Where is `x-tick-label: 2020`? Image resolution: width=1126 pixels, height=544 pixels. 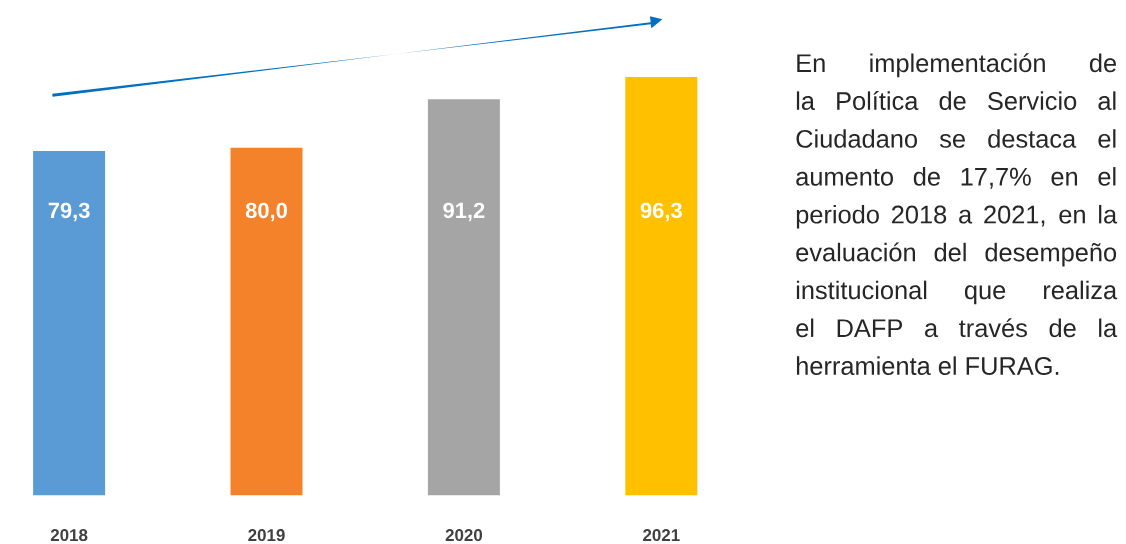
x-tick-label: 2020 is located at coordinates (464, 534).